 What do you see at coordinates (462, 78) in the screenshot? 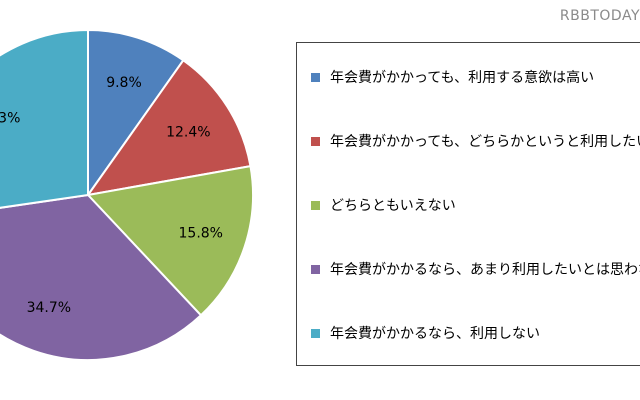
I see `legend-label-1: 年会費がかかっても、利用する意欲は高い` at bounding box center [462, 78].